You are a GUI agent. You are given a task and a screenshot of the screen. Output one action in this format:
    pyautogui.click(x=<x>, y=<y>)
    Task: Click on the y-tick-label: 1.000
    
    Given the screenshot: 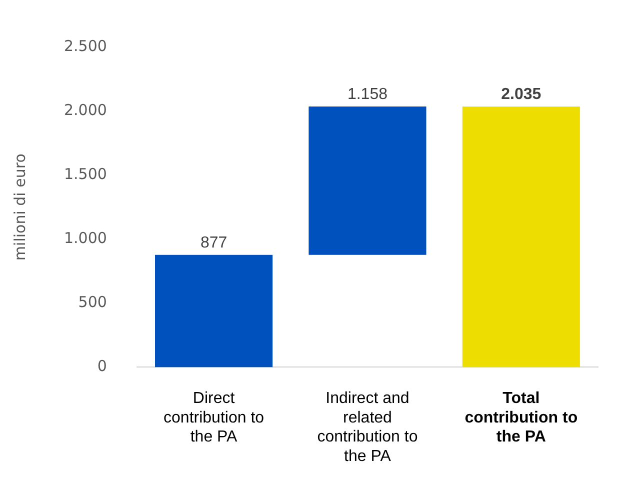 What is the action you would take?
    pyautogui.click(x=85, y=238)
    